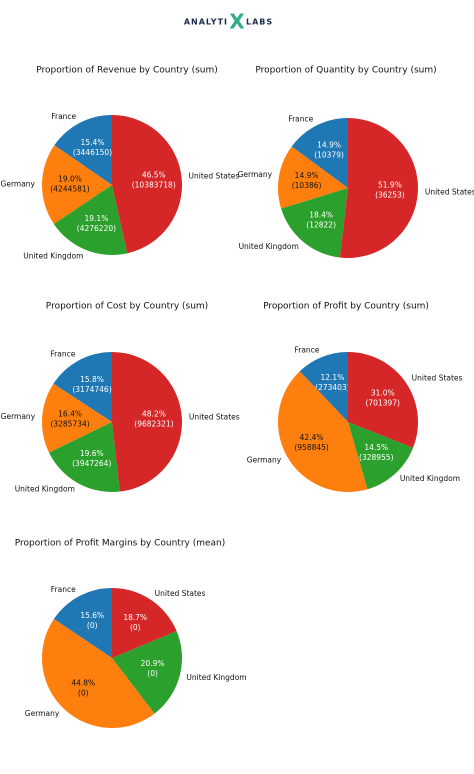 The image size is (474, 774). Describe the element at coordinates (390, 194) in the screenshot. I see `amount-label: (36253)` at that location.